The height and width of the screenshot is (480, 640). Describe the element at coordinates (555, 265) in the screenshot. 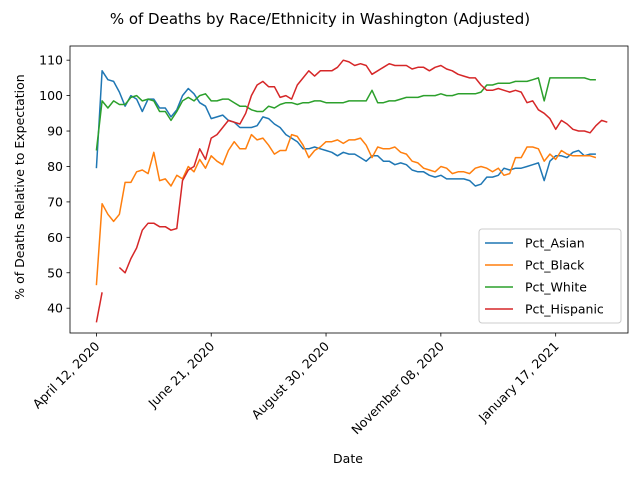

I see `legend-label-pct-black: Pct_Black` at that location.